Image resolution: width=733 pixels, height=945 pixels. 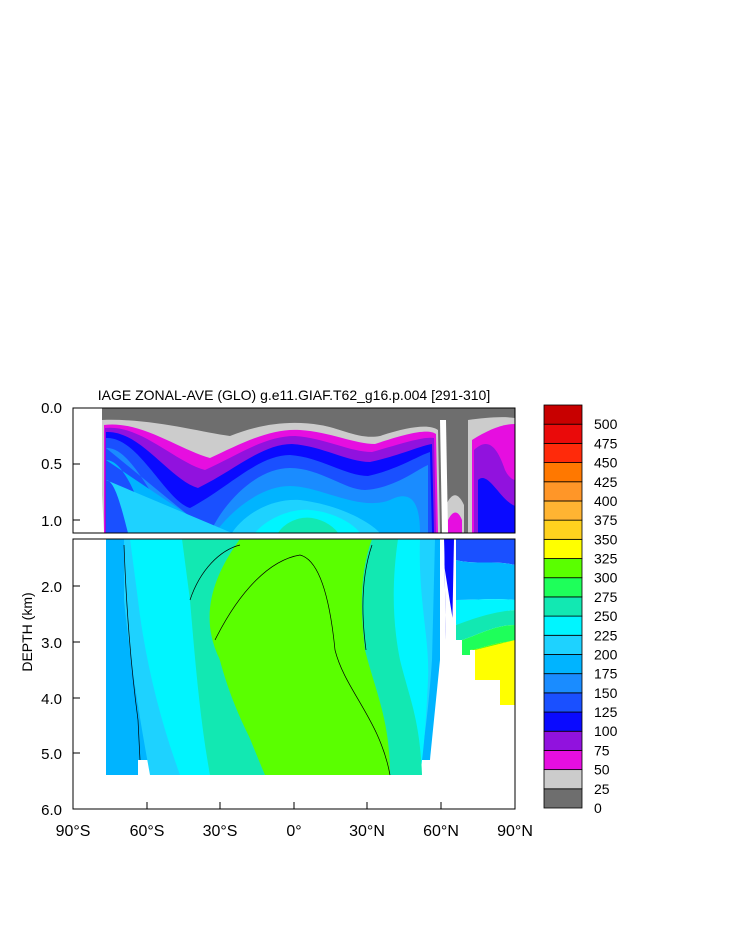 What do you see at coordinates (606, 424) in the screenshot?
I see `colorbar-label-20: 500` at bounding box center [606, 424].